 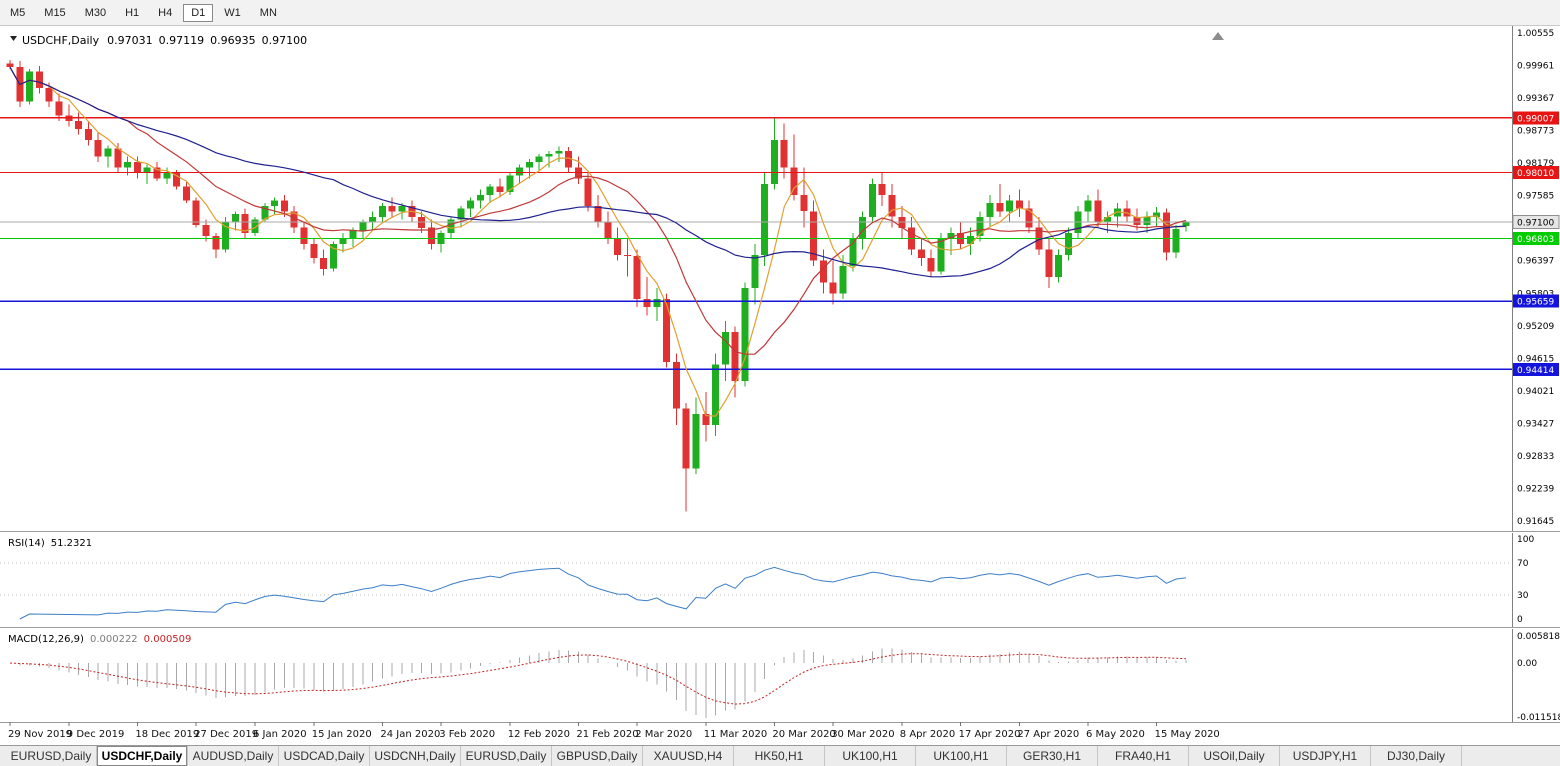 What do you see at coordinates (990, 734) in the screenshot?
I see `date-label: 17 Apr 2020` at bounding box center [990, 734].